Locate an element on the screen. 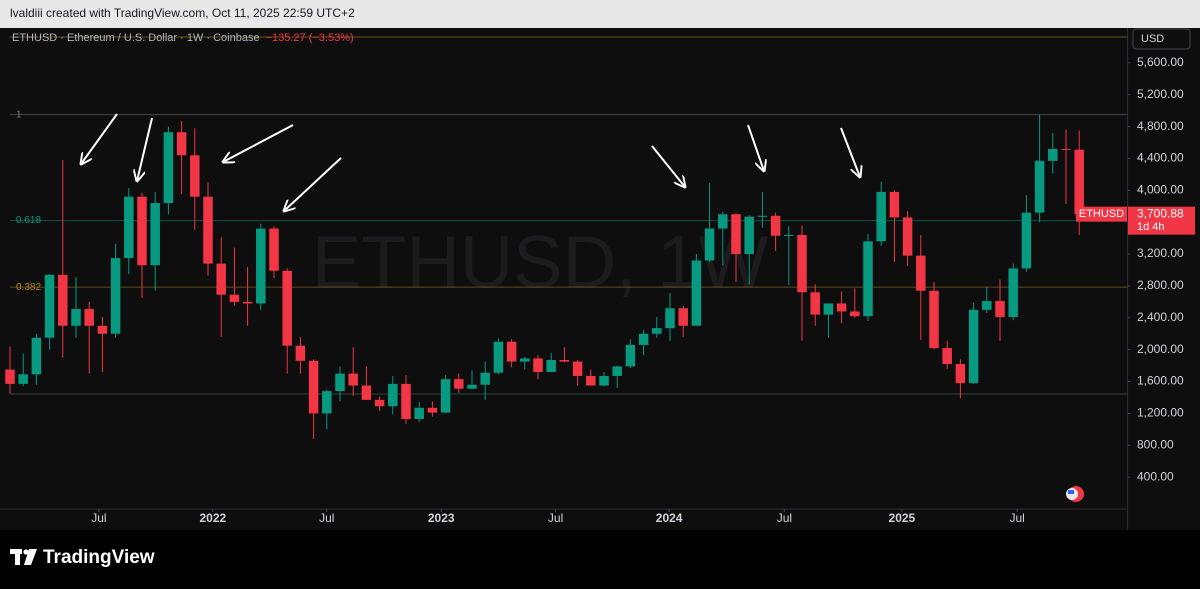 The image size is (1200, 589). y-tick-label: 1,200.00 is located at coordinates (1160, 413).